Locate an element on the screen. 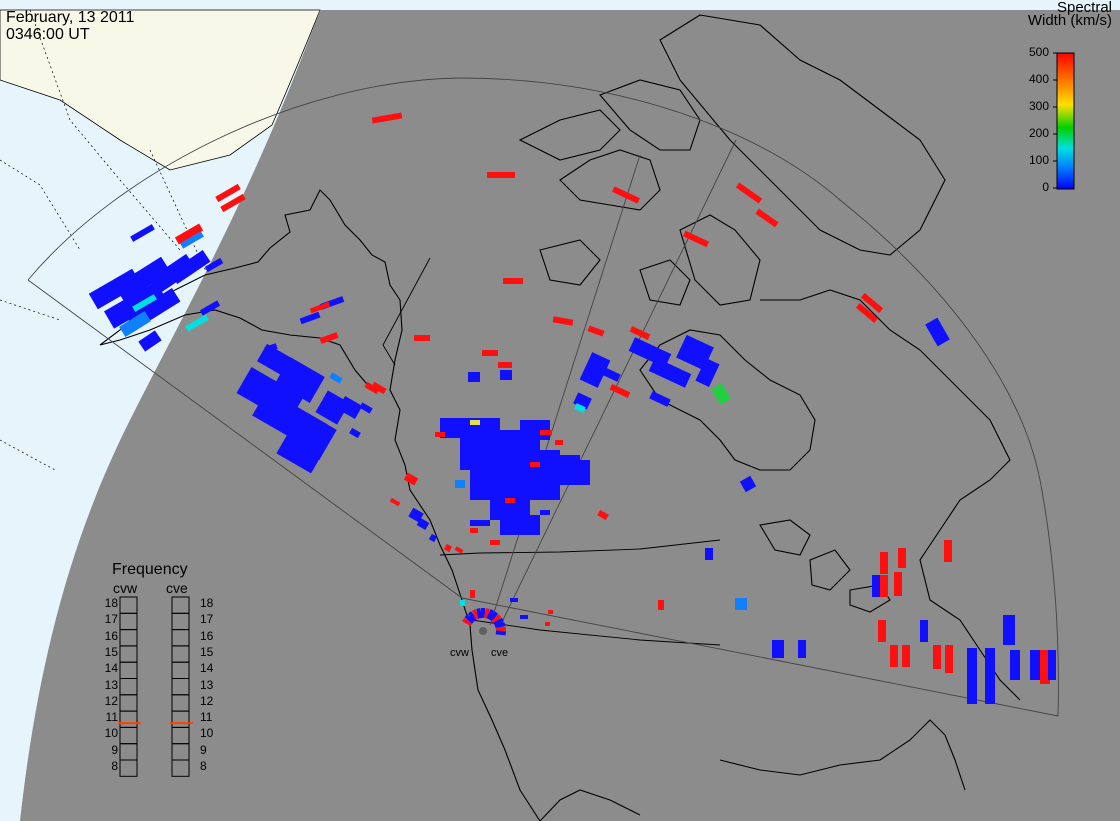  frequency-radar-east: cve is located at coordinates (177, 588).